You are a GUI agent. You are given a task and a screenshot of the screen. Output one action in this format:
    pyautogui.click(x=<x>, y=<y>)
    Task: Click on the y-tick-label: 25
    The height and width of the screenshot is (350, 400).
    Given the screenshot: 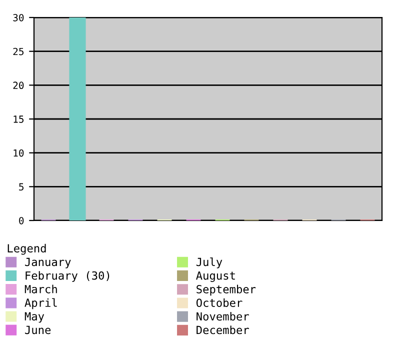 What is the action you would take?
    pyautogui.click(x=18, y=52)
    